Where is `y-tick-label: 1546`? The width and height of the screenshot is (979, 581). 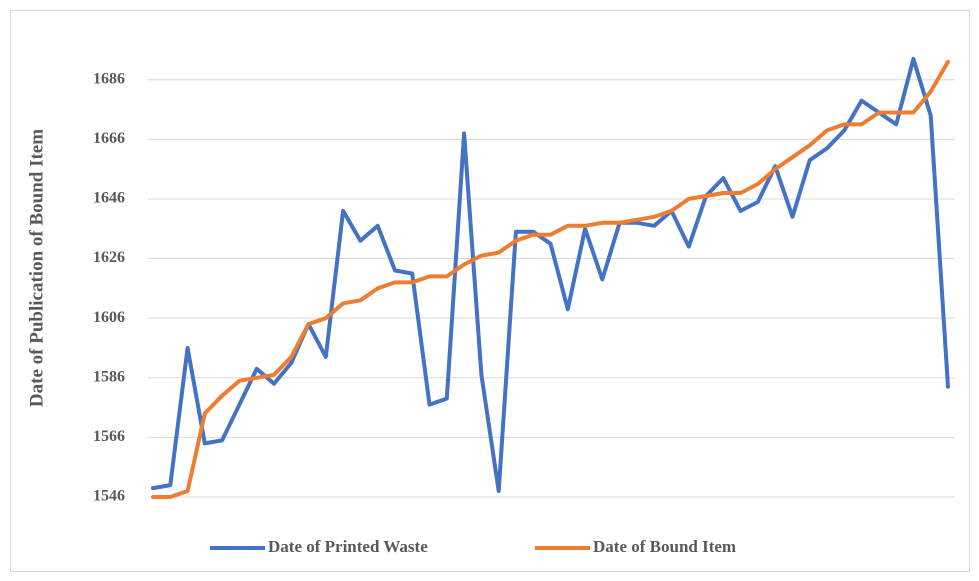
y-tick-label: 1546 is located at coordinates (109, 496).